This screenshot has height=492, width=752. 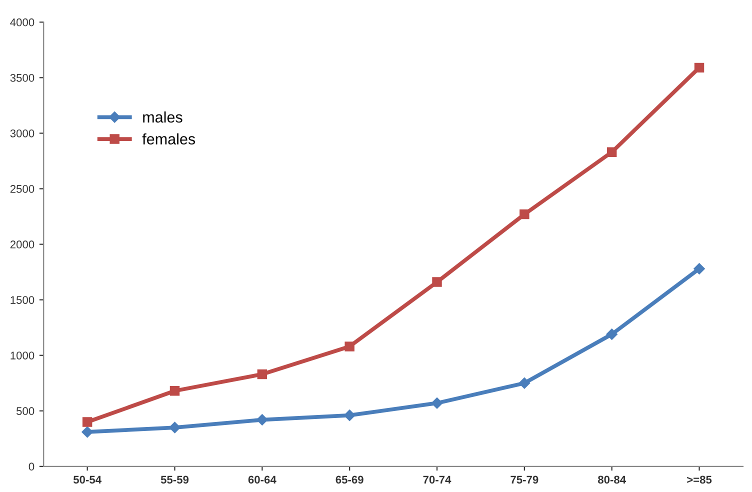 What do you see at coordinates (699, 480) in the screenshot?
I see `x-tick-label: >=85` at bounding box center [699, 480].